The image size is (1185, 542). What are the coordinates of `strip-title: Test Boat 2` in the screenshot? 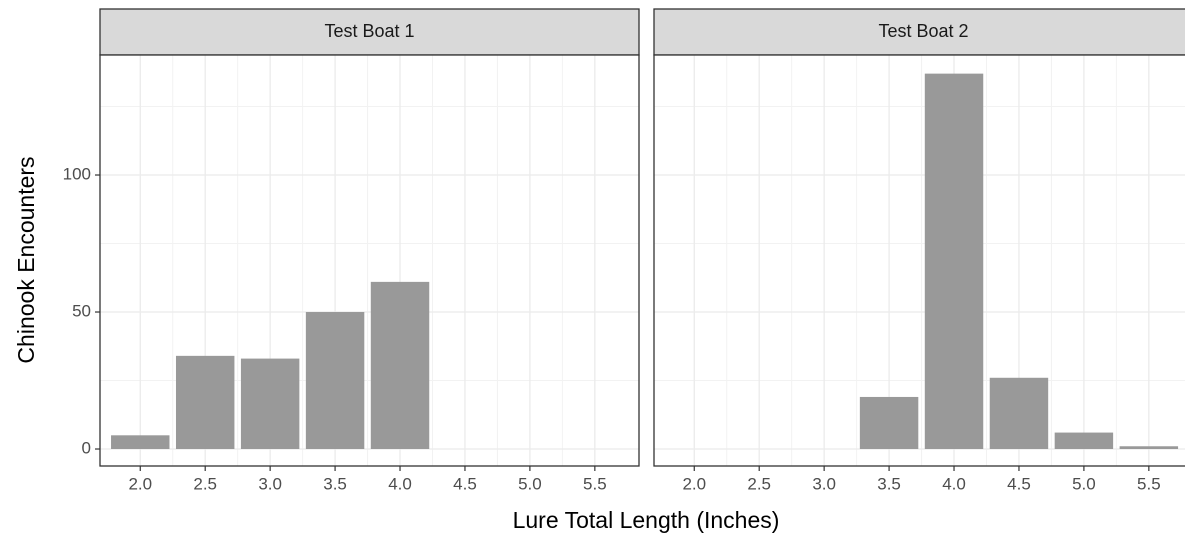 It's located at (923, 31).